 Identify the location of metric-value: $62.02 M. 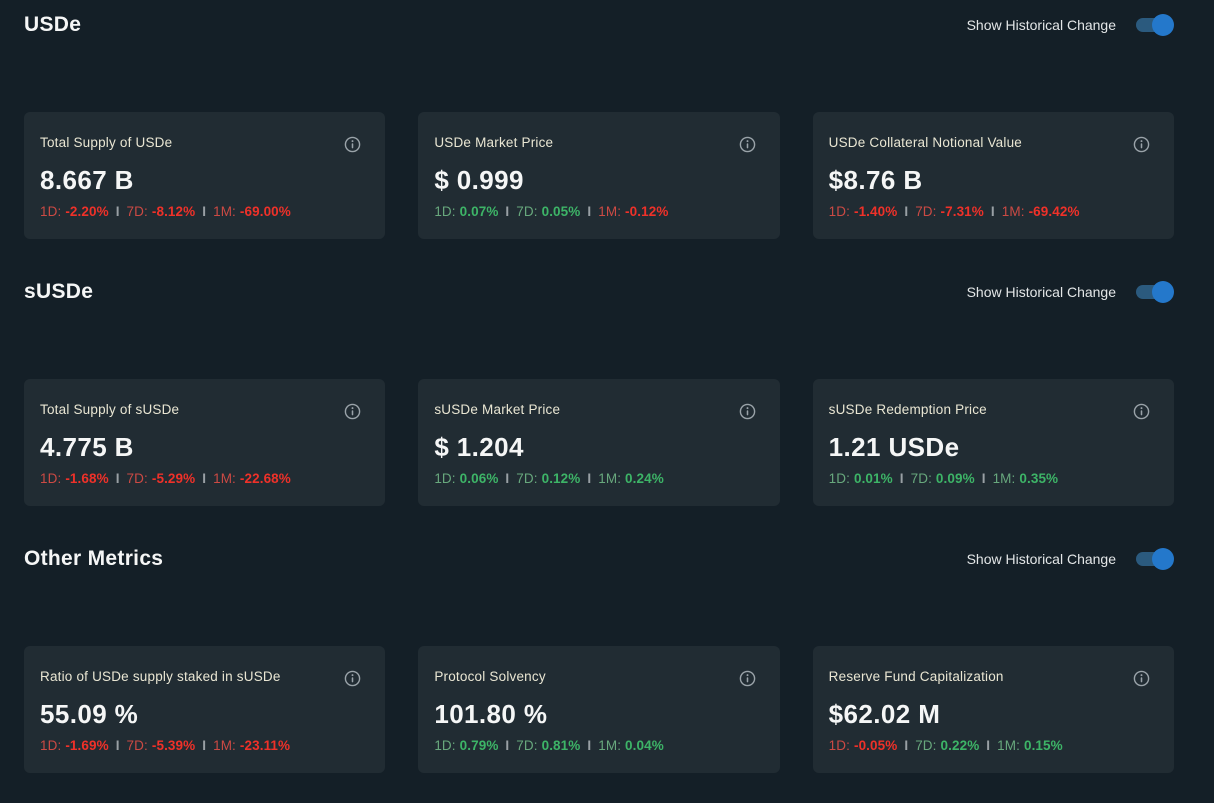
(884, 714).